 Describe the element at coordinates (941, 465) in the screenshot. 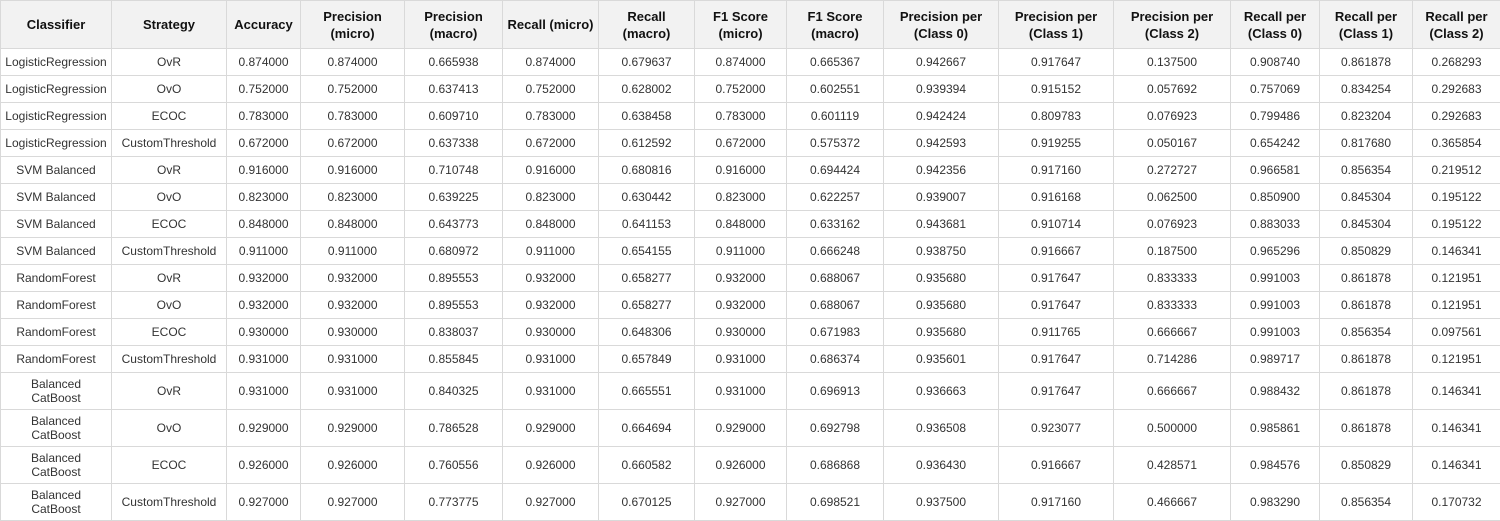

I see `metric-cell: 0.936430` at that location.